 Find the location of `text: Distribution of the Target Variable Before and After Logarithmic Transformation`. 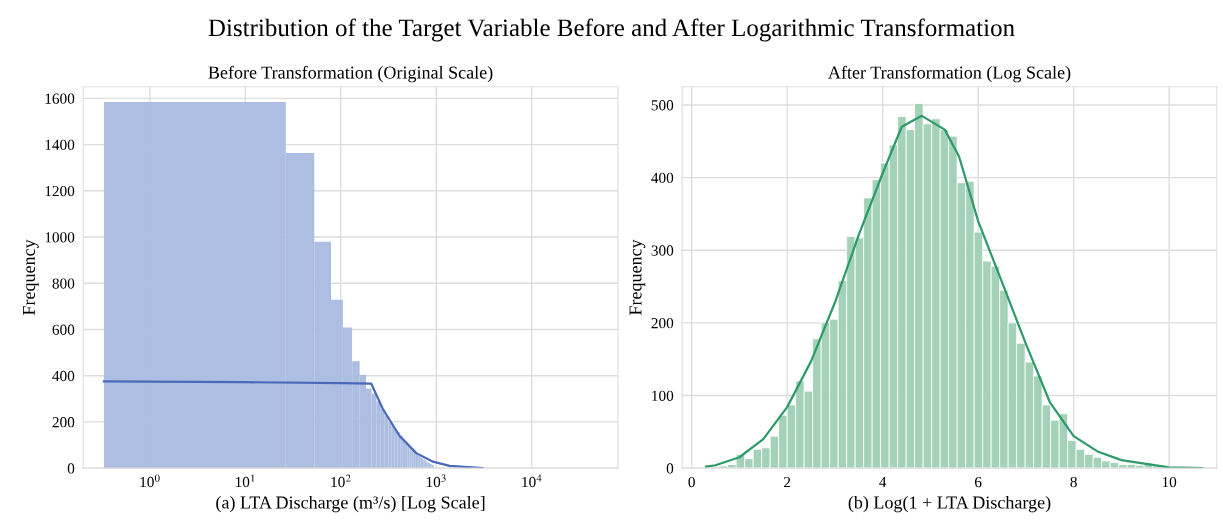

text: Distribution of the Target Variable Before and After Logarithmic Transformation is located at coordinates (611, 30).